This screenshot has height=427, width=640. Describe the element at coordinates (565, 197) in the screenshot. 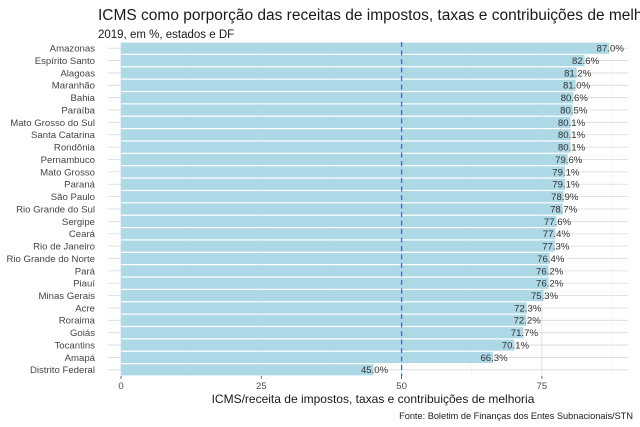

I see `value-label: 78.9%` at that location.